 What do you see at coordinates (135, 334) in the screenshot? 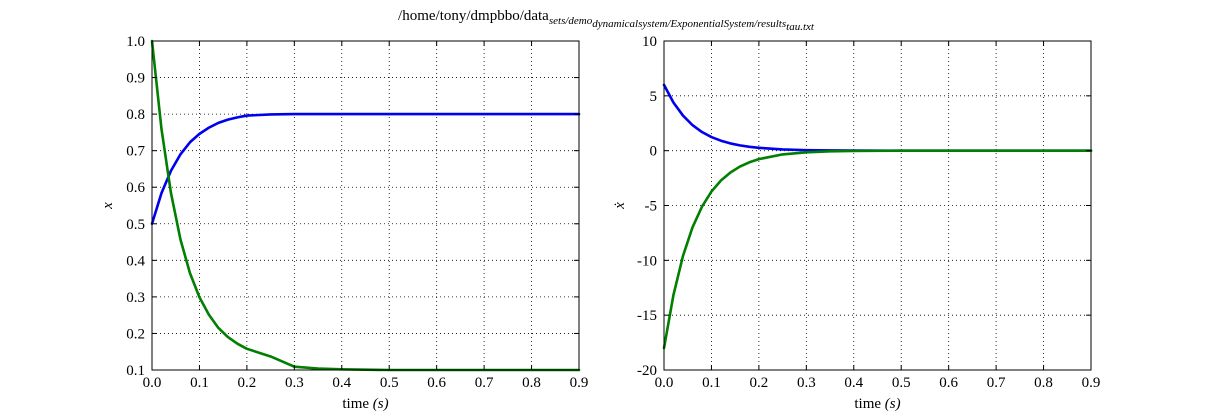
I see `y-tick-label: 0.2` at bounding box center [135, 334].